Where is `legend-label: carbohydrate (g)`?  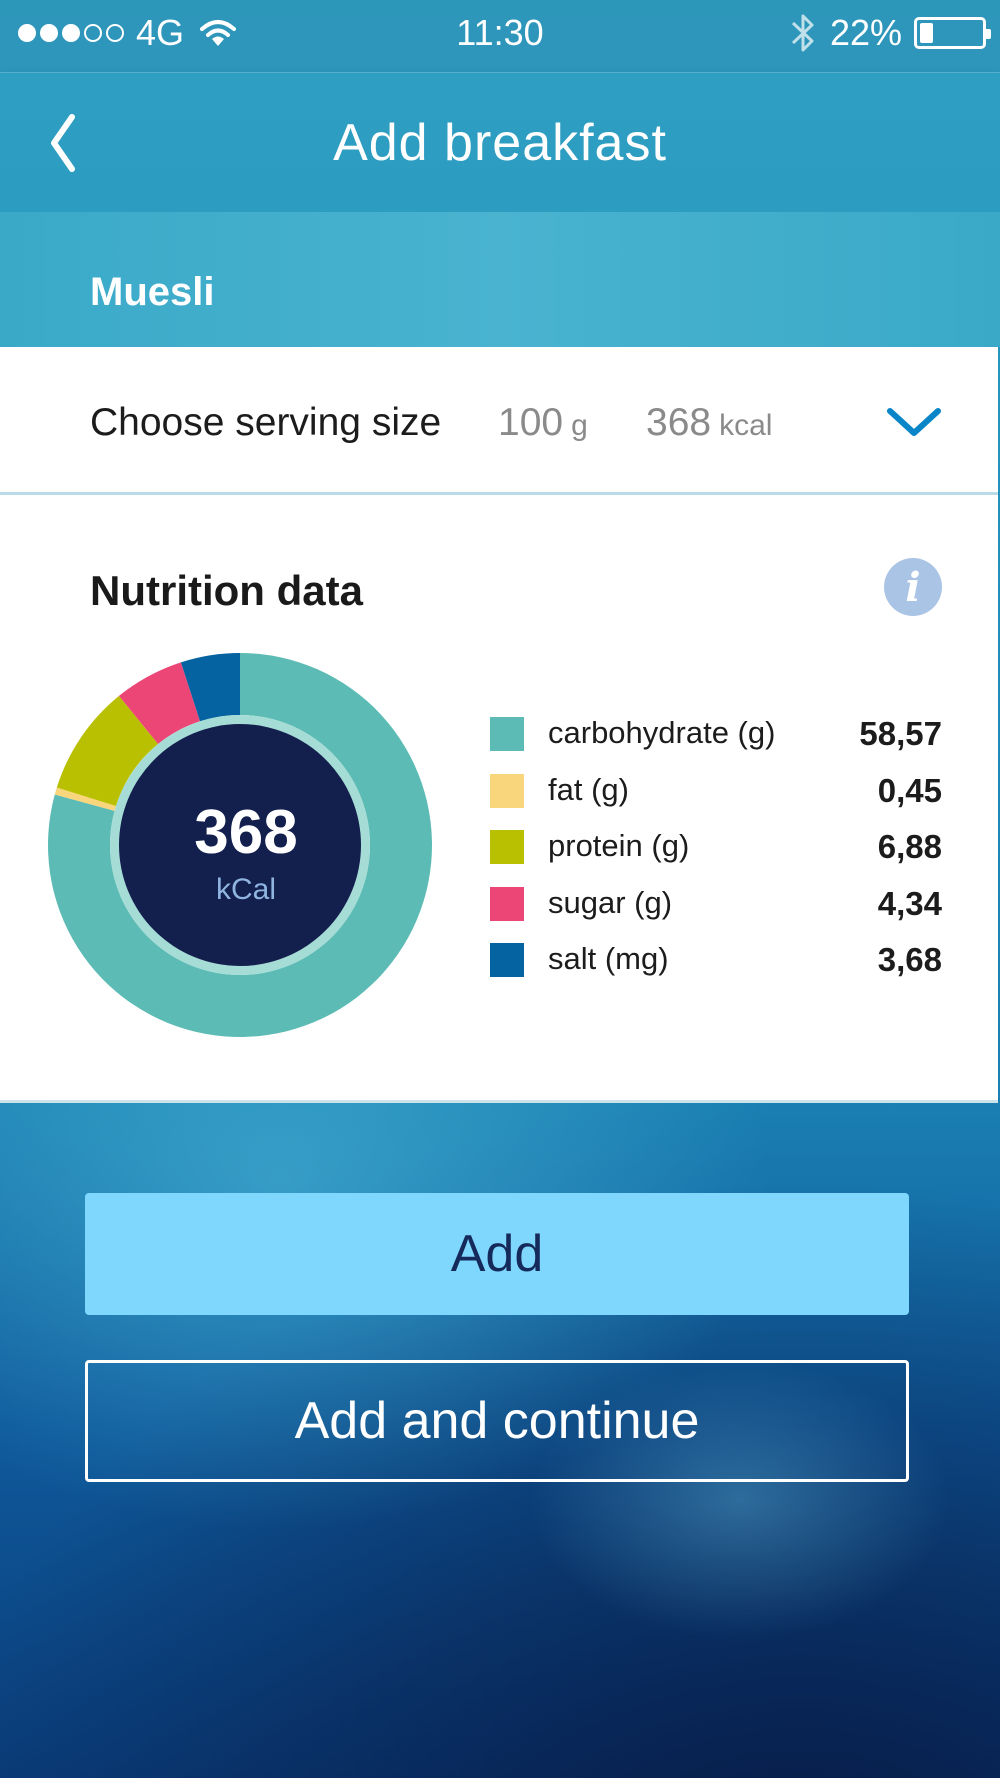
legend-label: carbohydrate (g) is located at coordinates (662, 732).